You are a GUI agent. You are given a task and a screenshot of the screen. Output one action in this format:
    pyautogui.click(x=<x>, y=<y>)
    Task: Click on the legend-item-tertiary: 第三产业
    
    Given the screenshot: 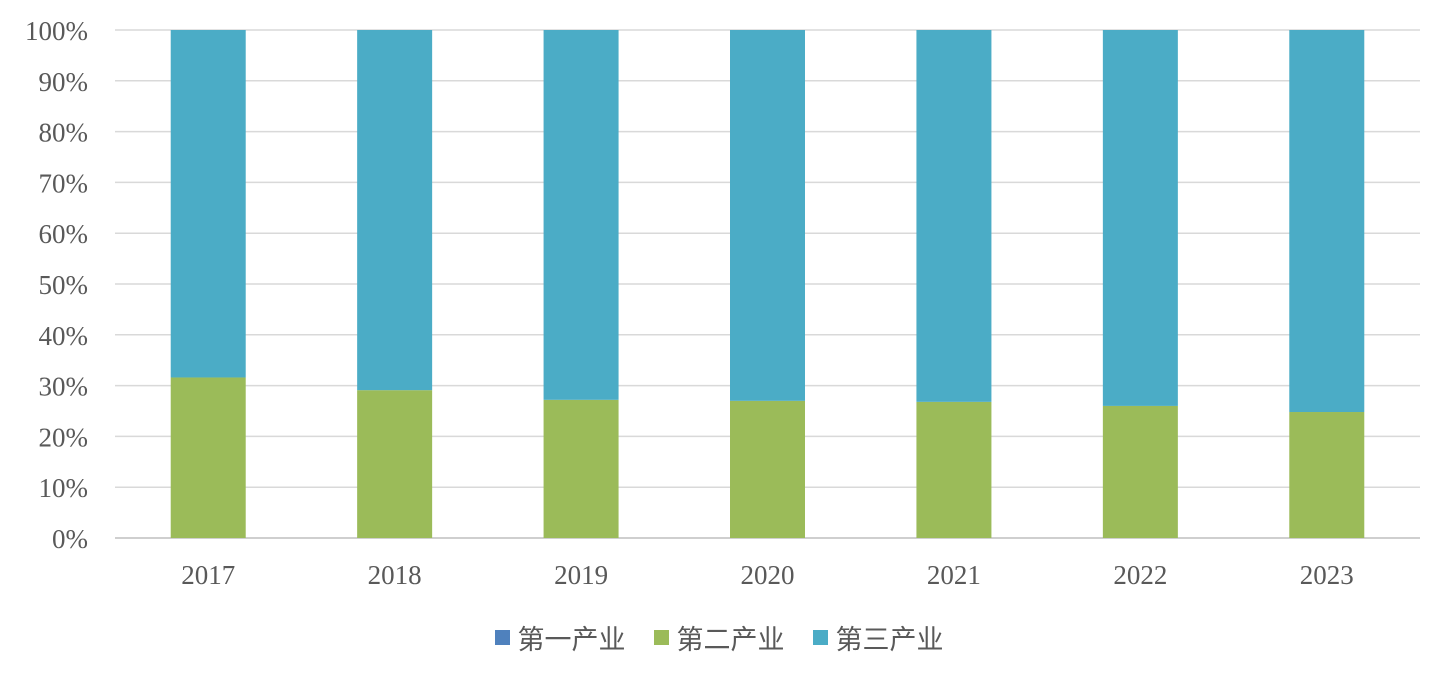 What is the action you would take?
    pyautogui.click(x=878, y=637)
    